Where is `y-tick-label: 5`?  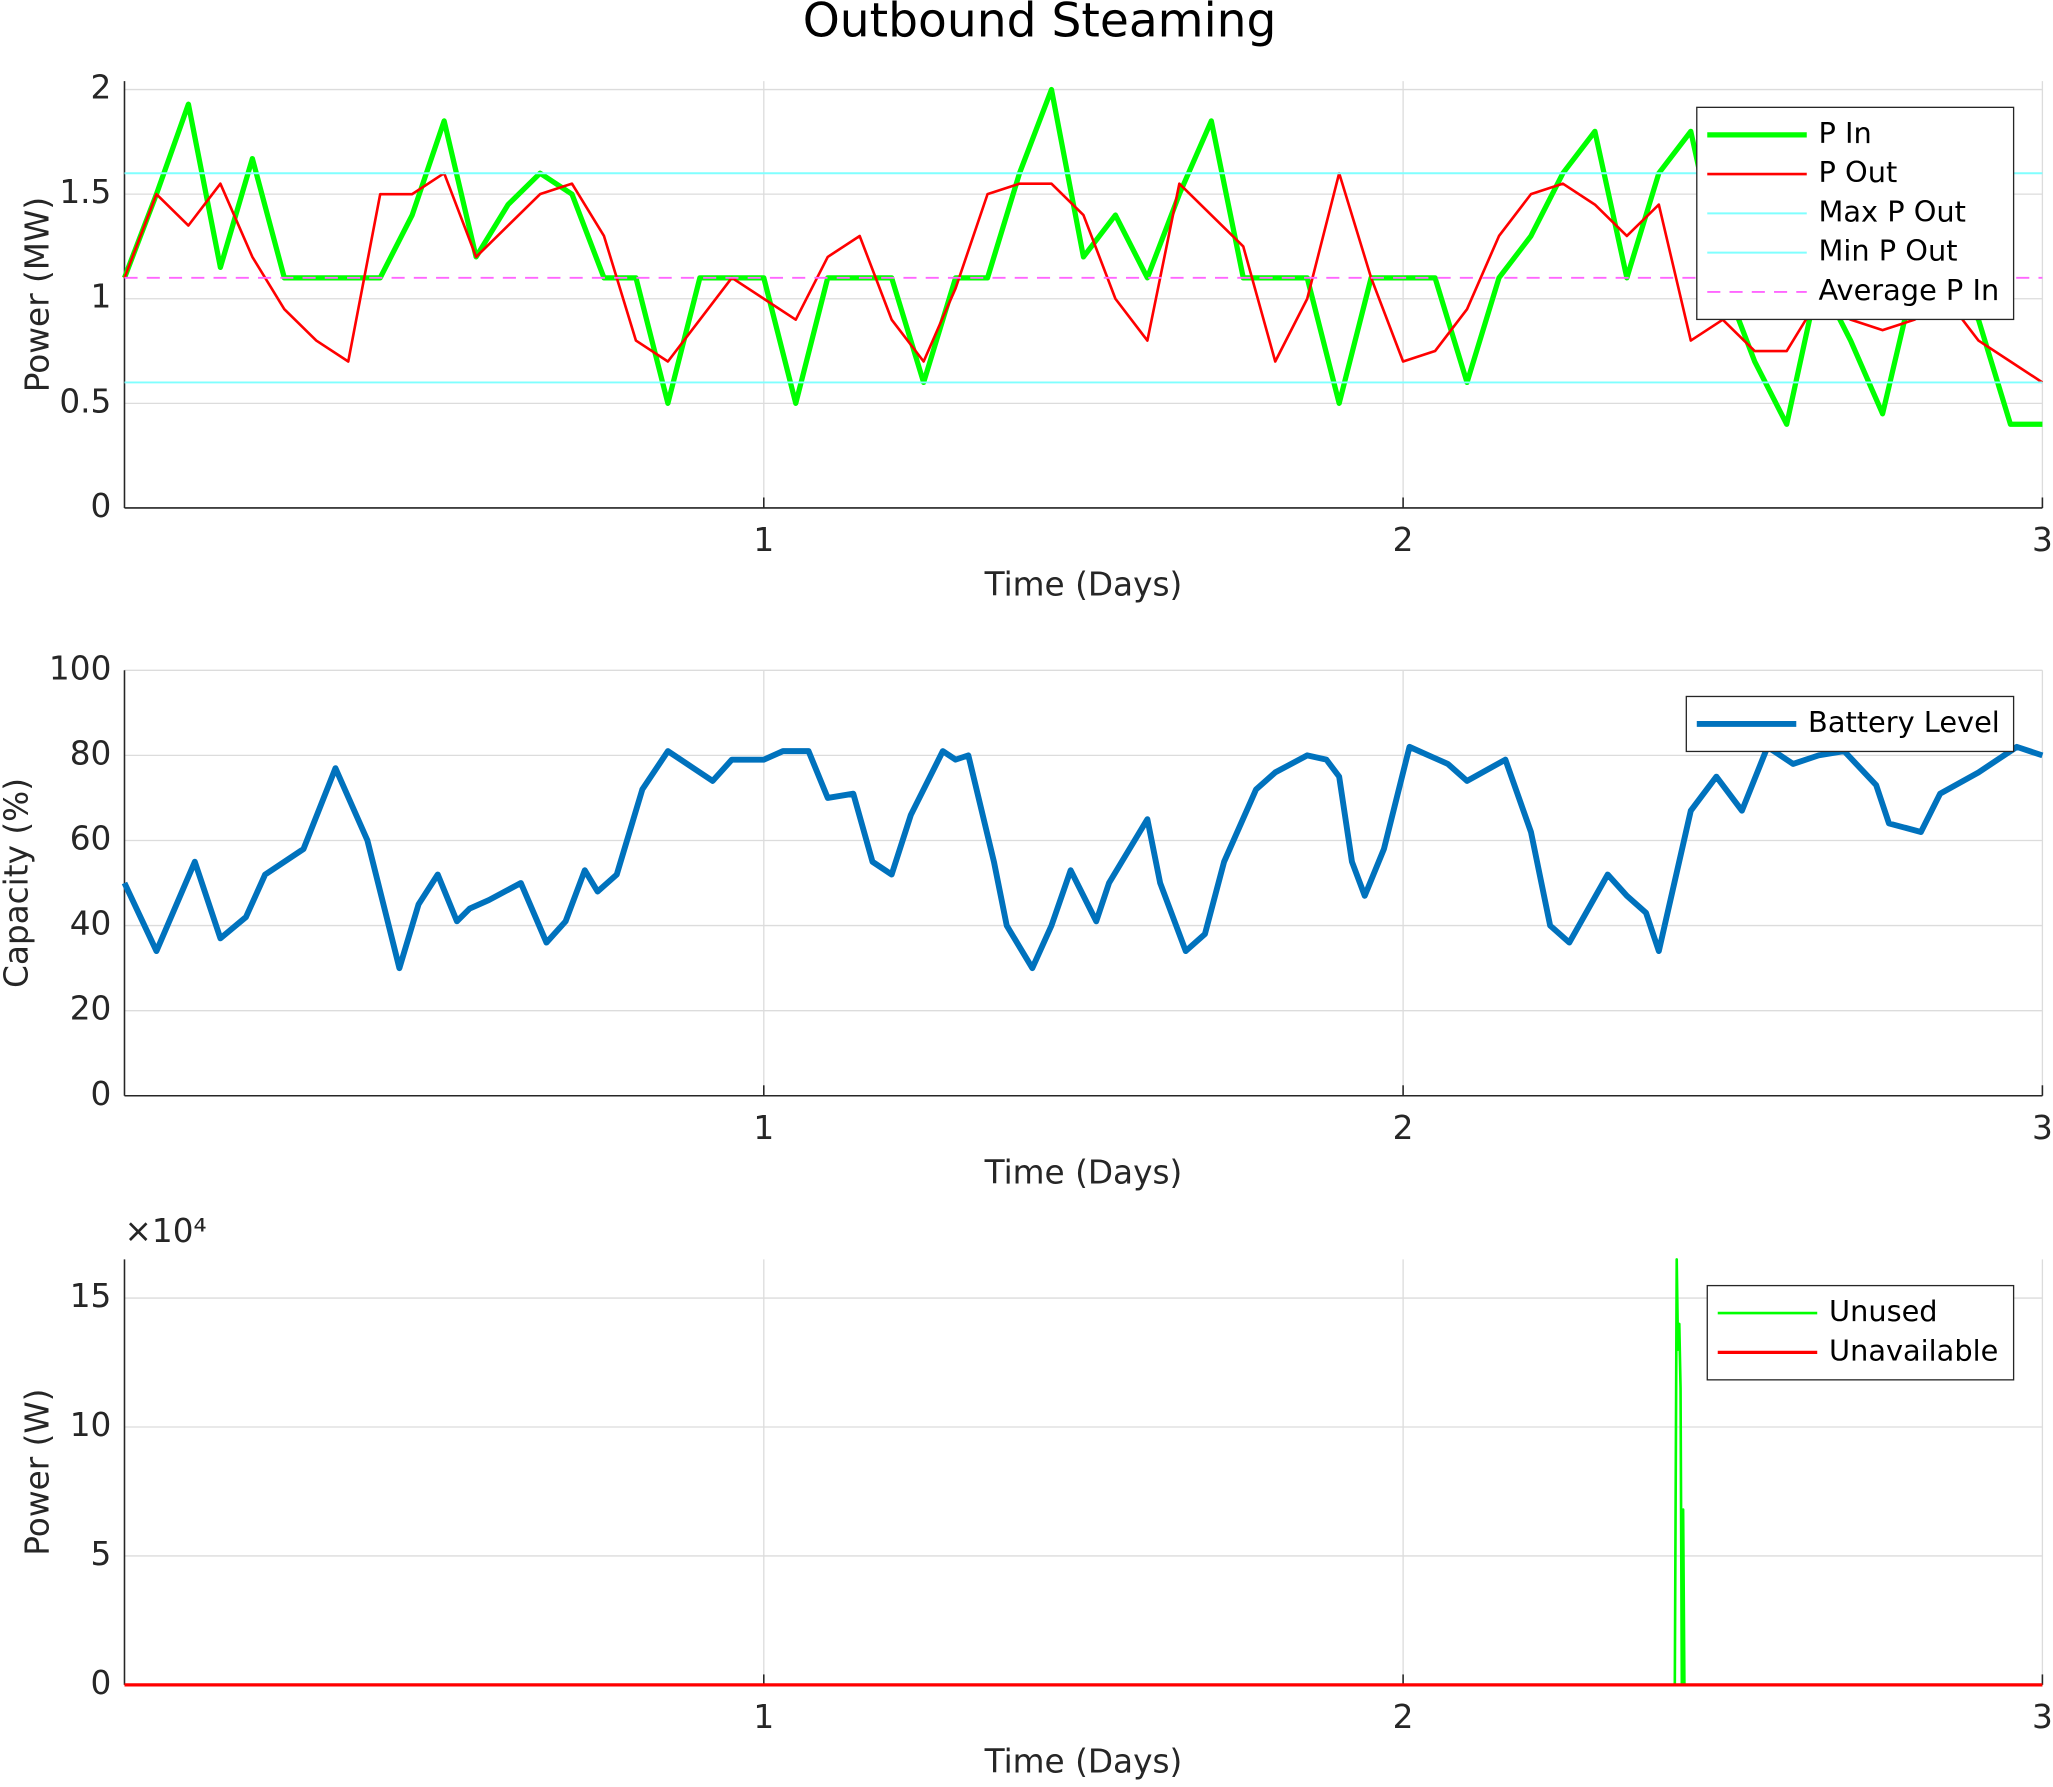 y-tick-label: 5 is located at coordinates (101, 1554).